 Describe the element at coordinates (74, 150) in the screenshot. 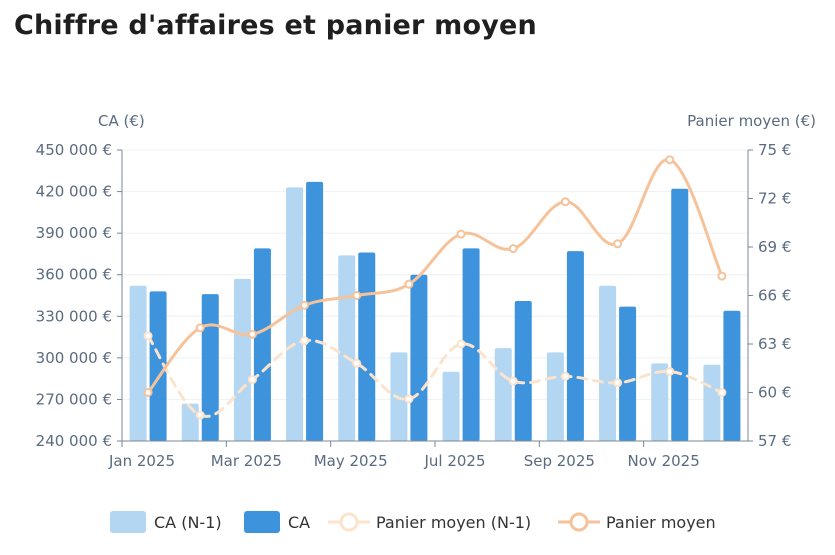

I see `y-tick-label: 450 000 €` at that location.